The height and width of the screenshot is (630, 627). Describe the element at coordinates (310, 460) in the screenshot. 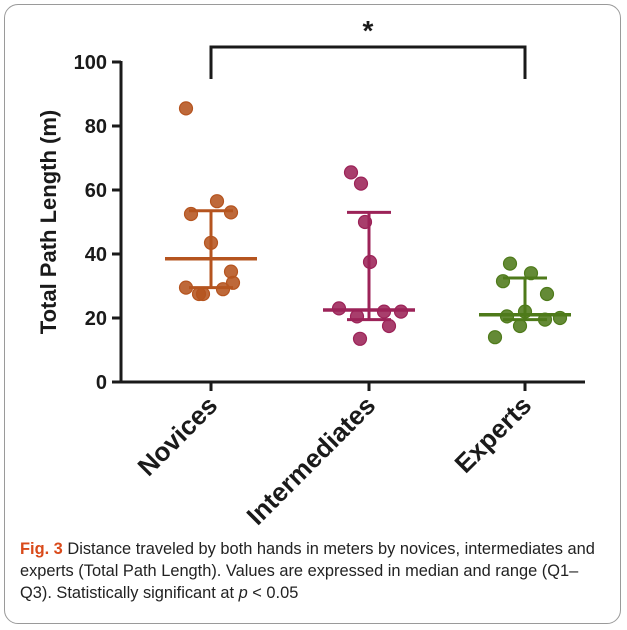

I see `x-tick-label: Intermediates` at that location.